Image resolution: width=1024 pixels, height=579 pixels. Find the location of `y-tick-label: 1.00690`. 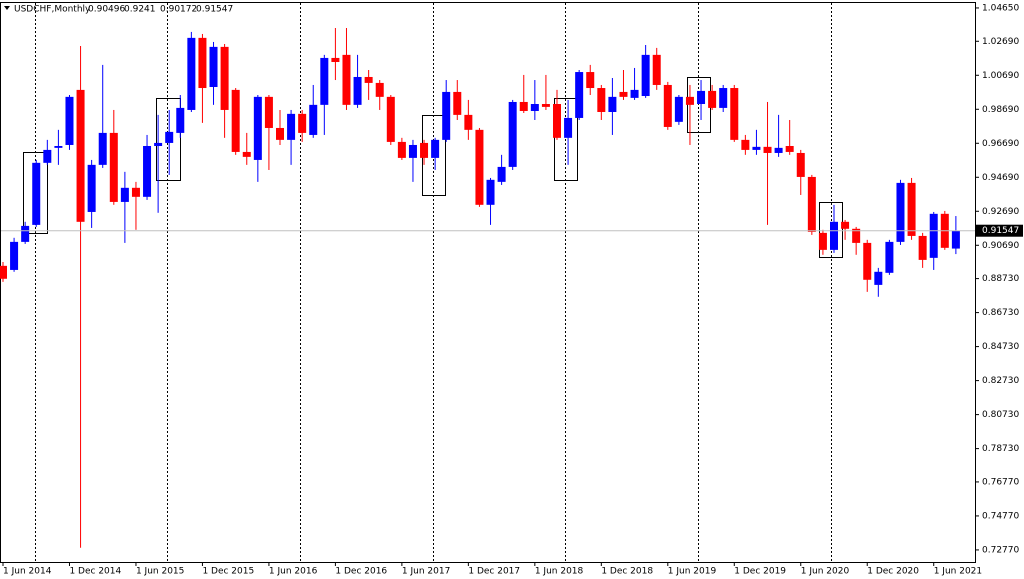

y-tick-label: 1.00690 is located at coordinates (1000, 76).